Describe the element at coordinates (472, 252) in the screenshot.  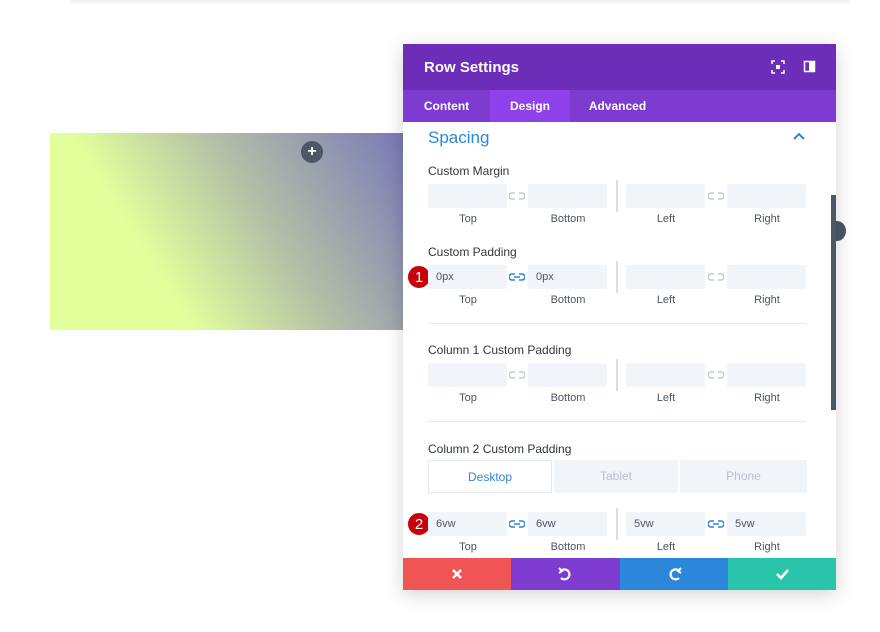
I see `group-label: Custom Padding` at that location.